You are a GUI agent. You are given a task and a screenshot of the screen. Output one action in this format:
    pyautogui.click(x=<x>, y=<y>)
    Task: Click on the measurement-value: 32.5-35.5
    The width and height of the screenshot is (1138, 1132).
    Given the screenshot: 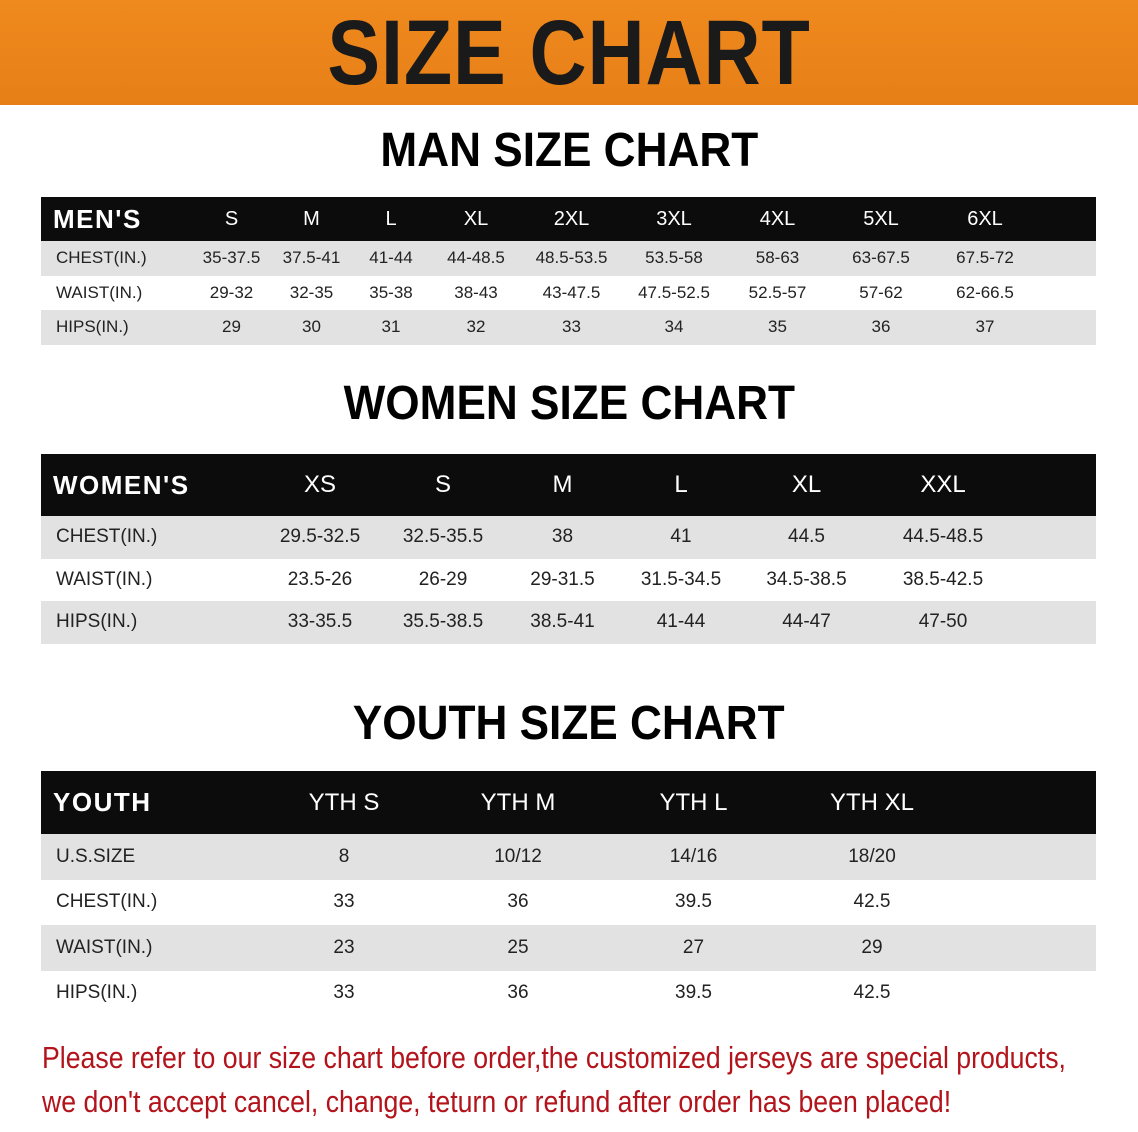 What is the action you would take?
    pyautogui.click(x=443, y=537)
    